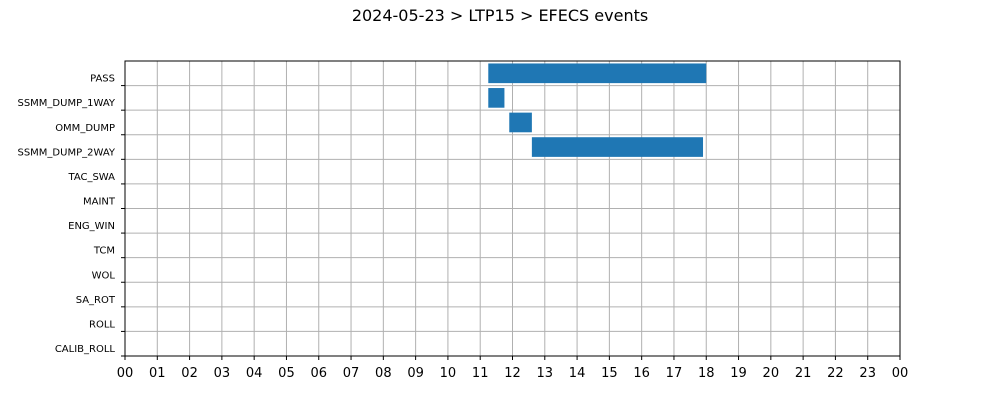 The width and height of the screenshot is (1000, 400). I want to click on x-tick-label: 17, so click(674, 373).